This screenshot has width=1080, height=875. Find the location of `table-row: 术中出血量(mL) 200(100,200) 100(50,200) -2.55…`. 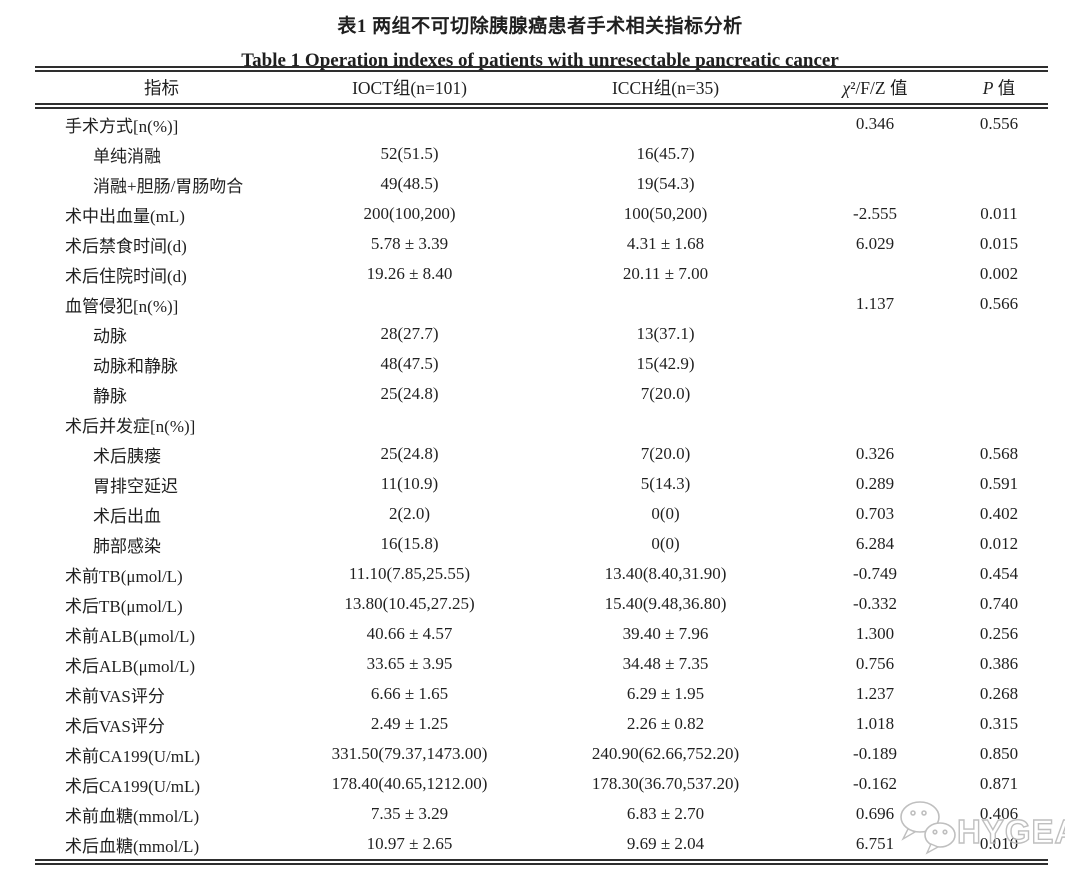

table-row: 术中出血量(mL) 200(100,200) 100(50,200) -2.55… is located at coordinates (541, 214).